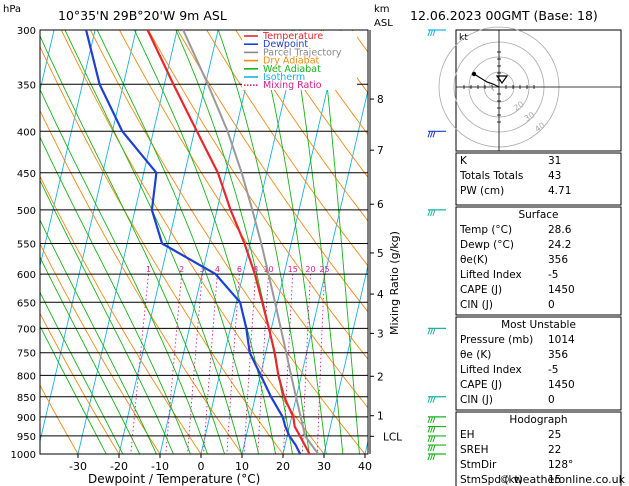  Describe the element at coordinates (486, 80) in the screenshot. I see `hodograph-trace` at that location.